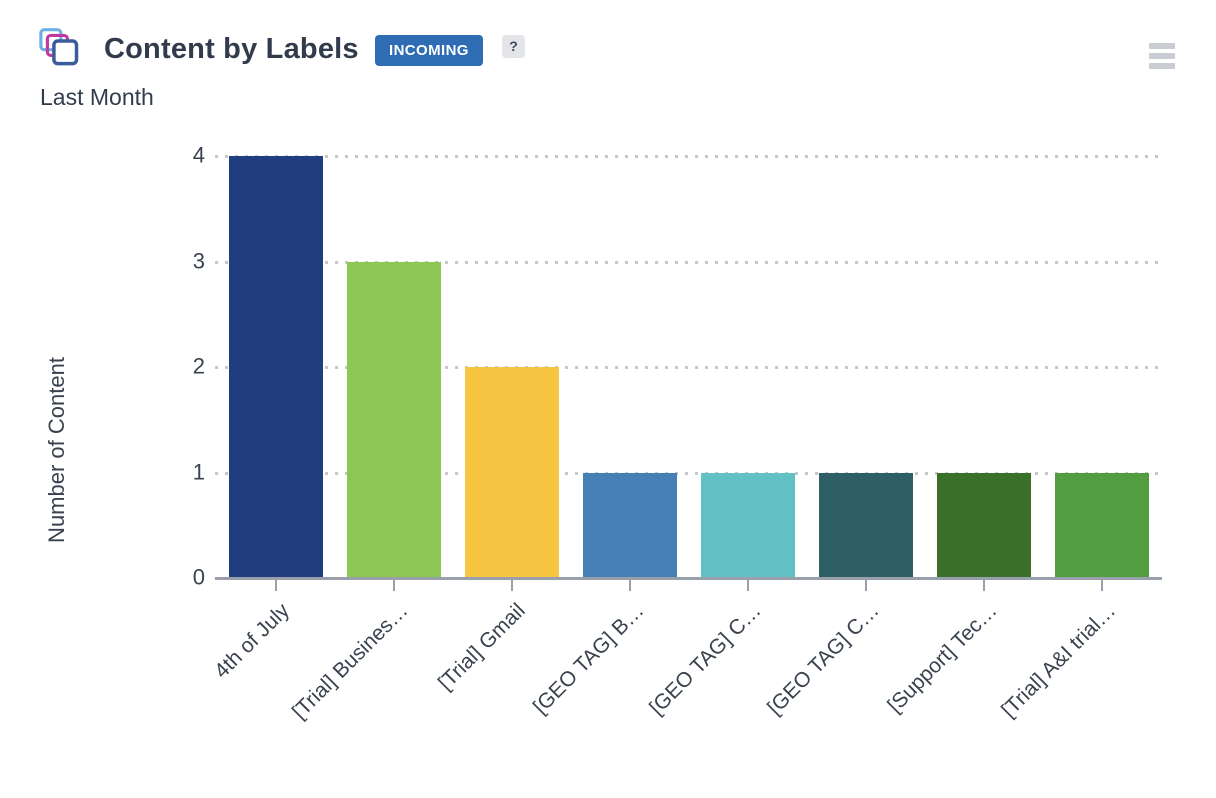 This screenshot has width=1216, height=798. Describe the element at coordinates (198, 577) in the screenshot. I see `y-axis-tick-label: 0` at that location.